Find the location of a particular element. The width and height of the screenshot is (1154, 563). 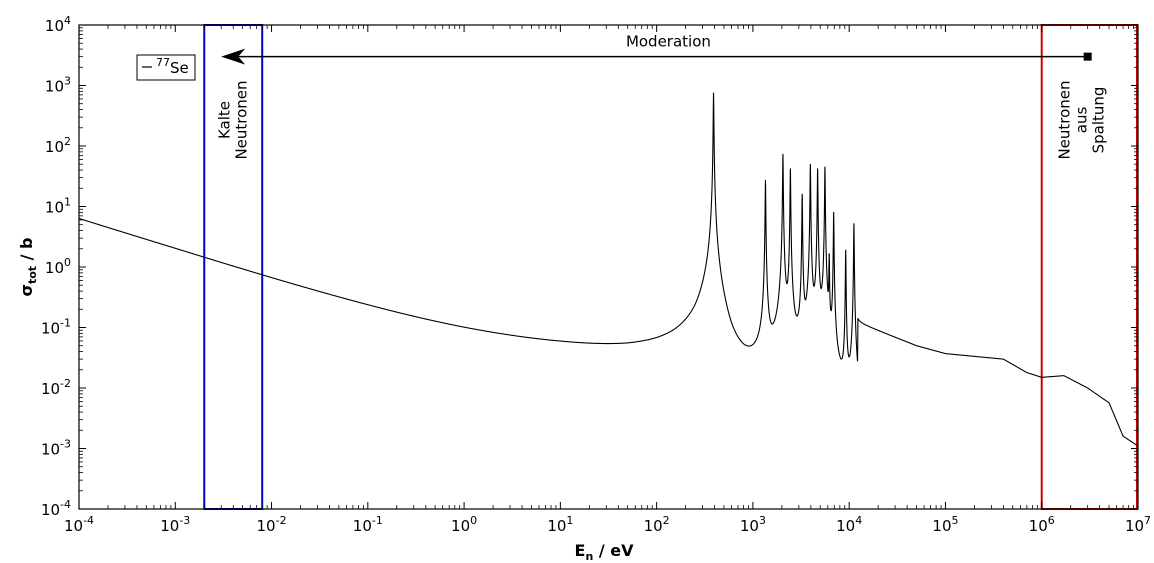

x-tick-label: 10⁷ is located at coordinates (1138, 524).